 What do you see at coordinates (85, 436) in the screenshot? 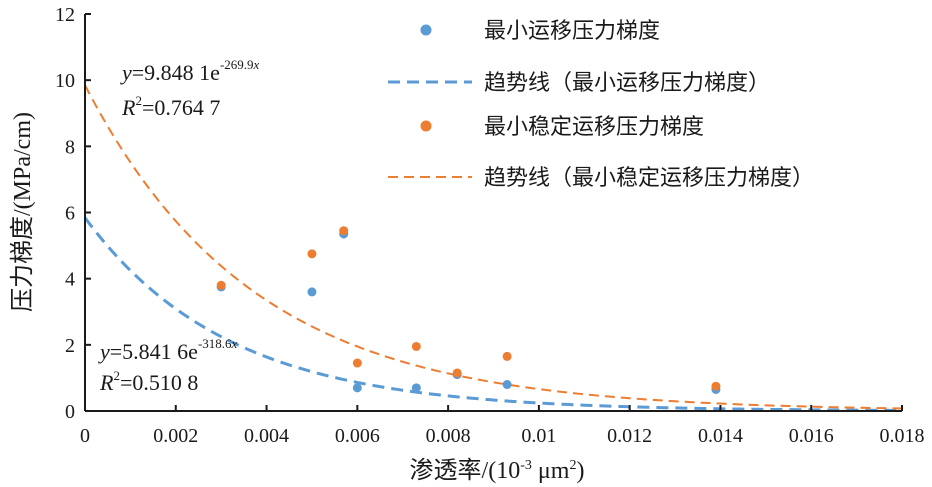
I see `x-tick-label: 0` at bounding box center [85, 436].